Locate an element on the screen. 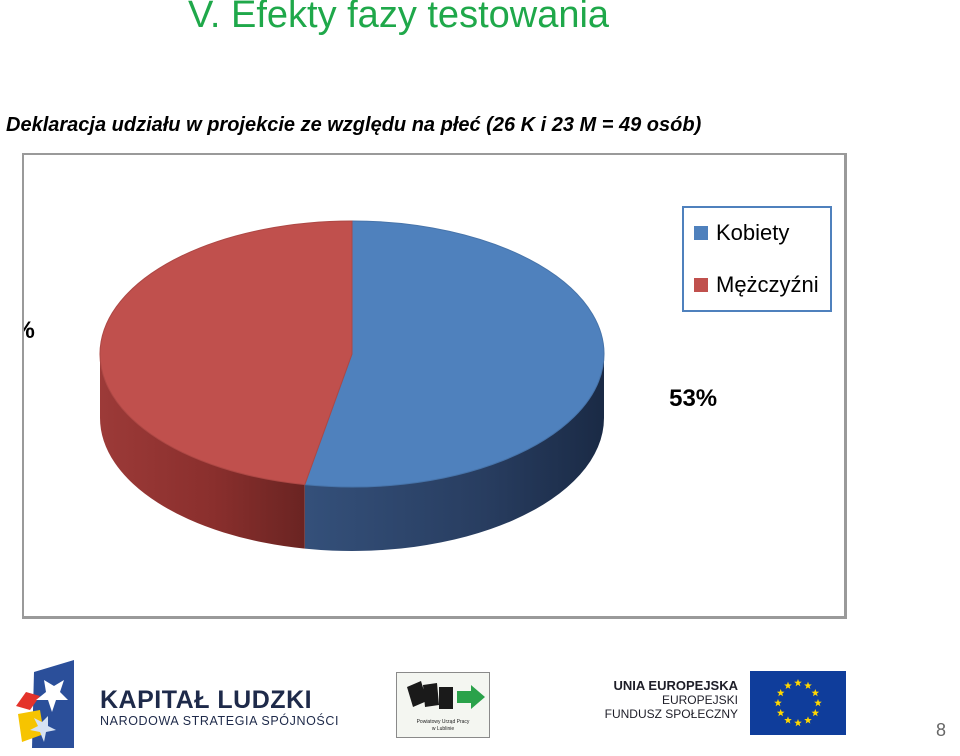 This screenshot has width=960, height=756. pie-slice-m-czy-ni is located at coordinates (226, 353).